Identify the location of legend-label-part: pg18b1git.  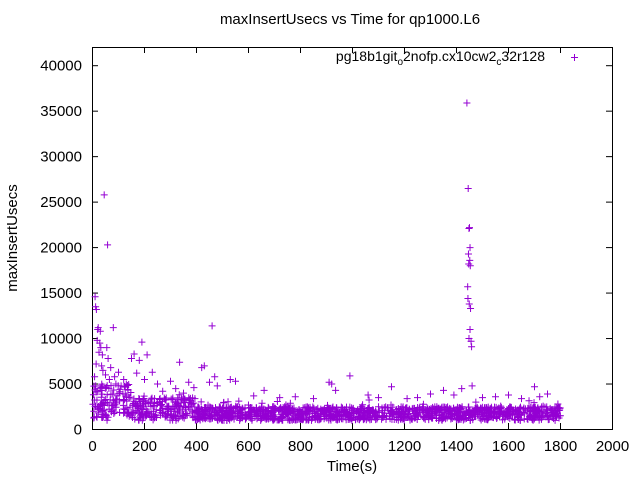
(367, 56).